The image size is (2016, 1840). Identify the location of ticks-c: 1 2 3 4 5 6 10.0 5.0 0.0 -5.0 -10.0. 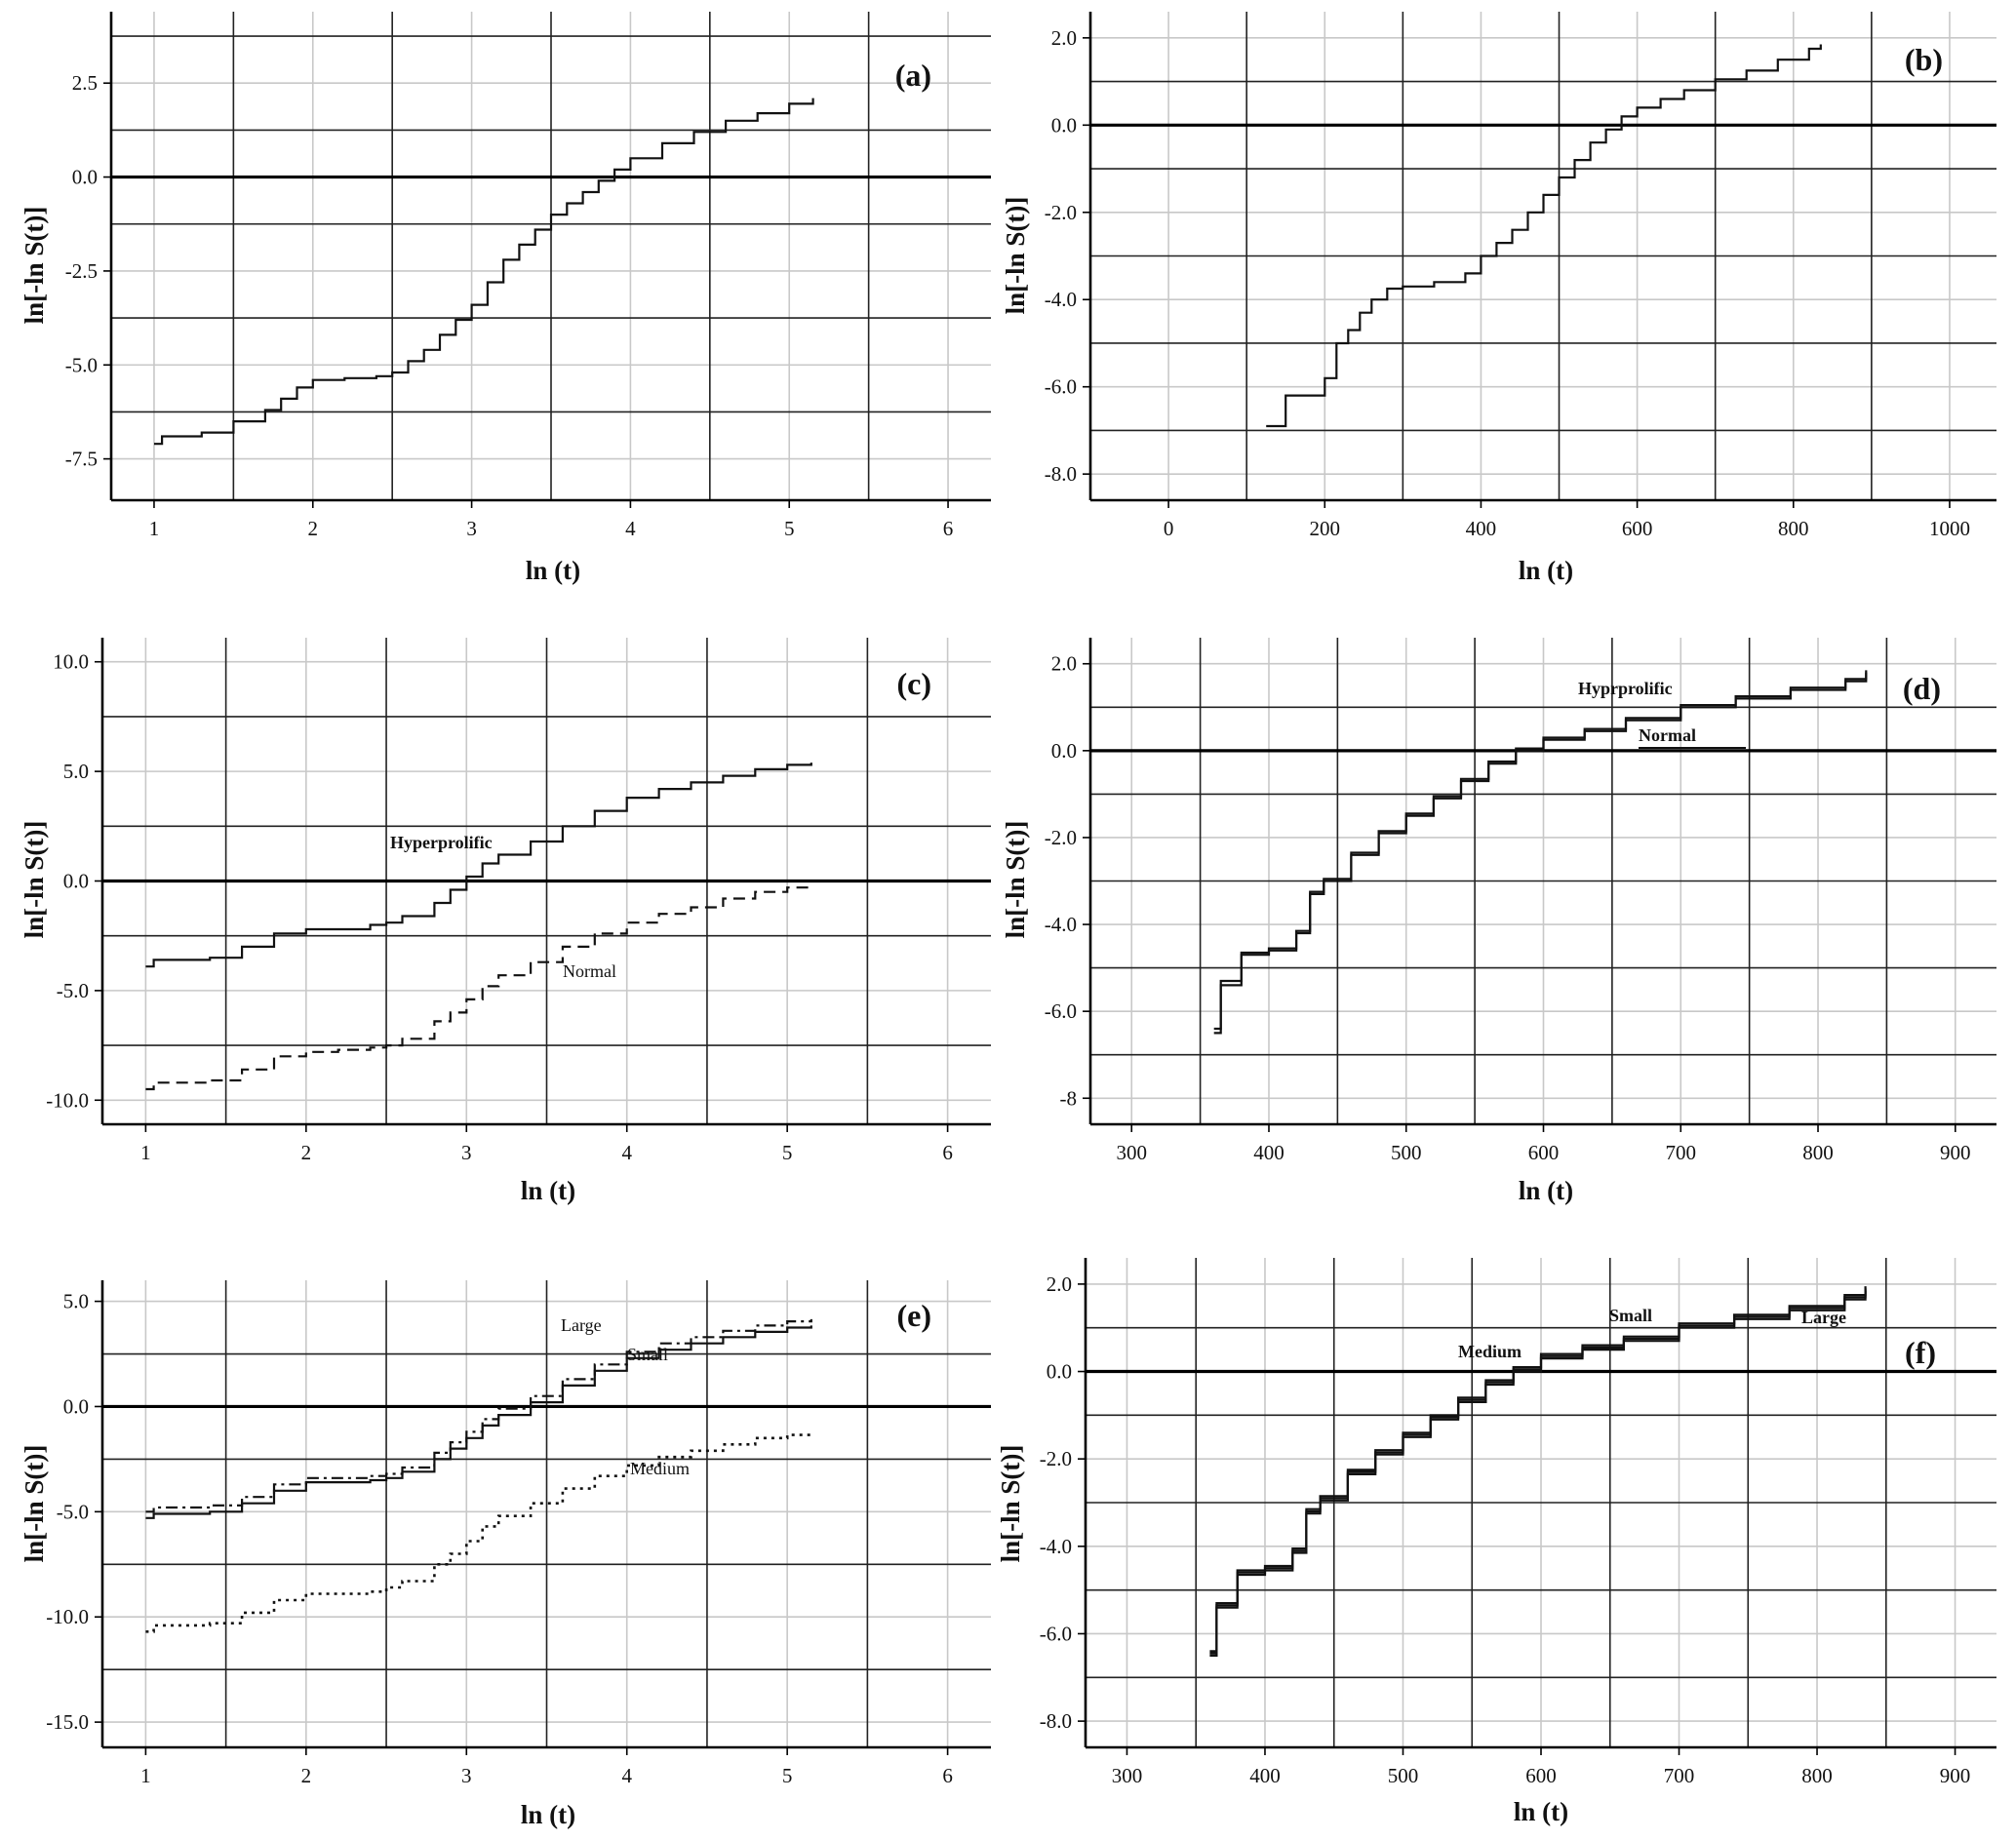
(518, 901).